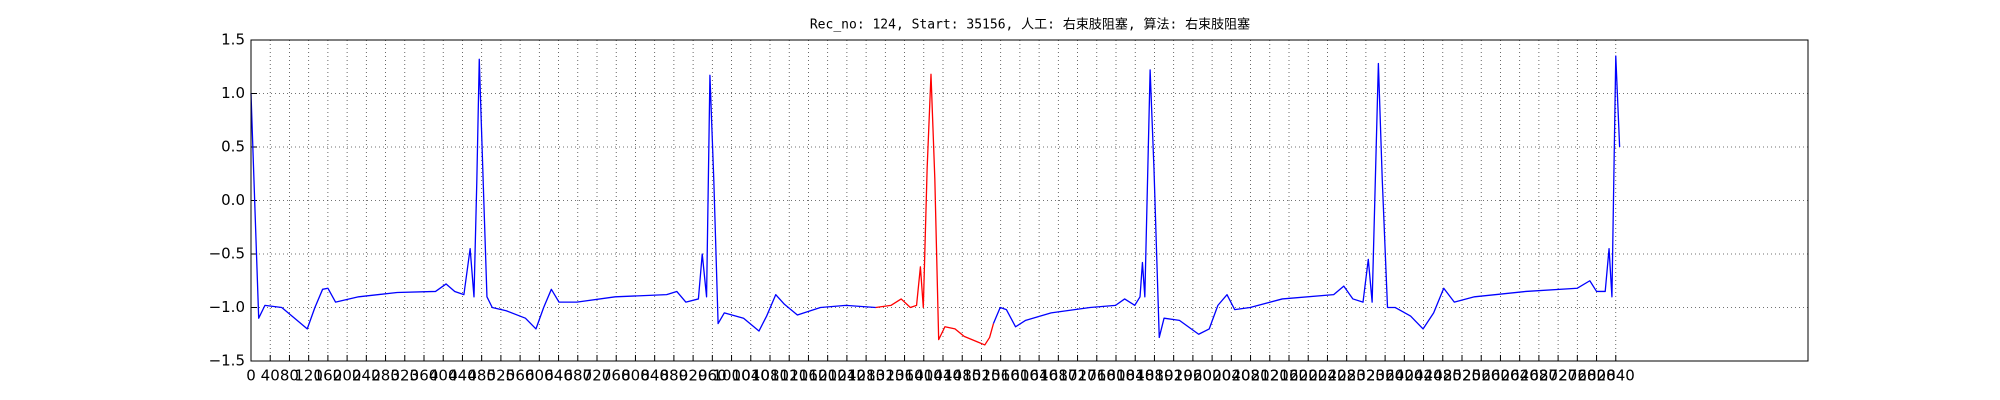  I want to click on x-tick-label: 2280, so click(1347, 376).